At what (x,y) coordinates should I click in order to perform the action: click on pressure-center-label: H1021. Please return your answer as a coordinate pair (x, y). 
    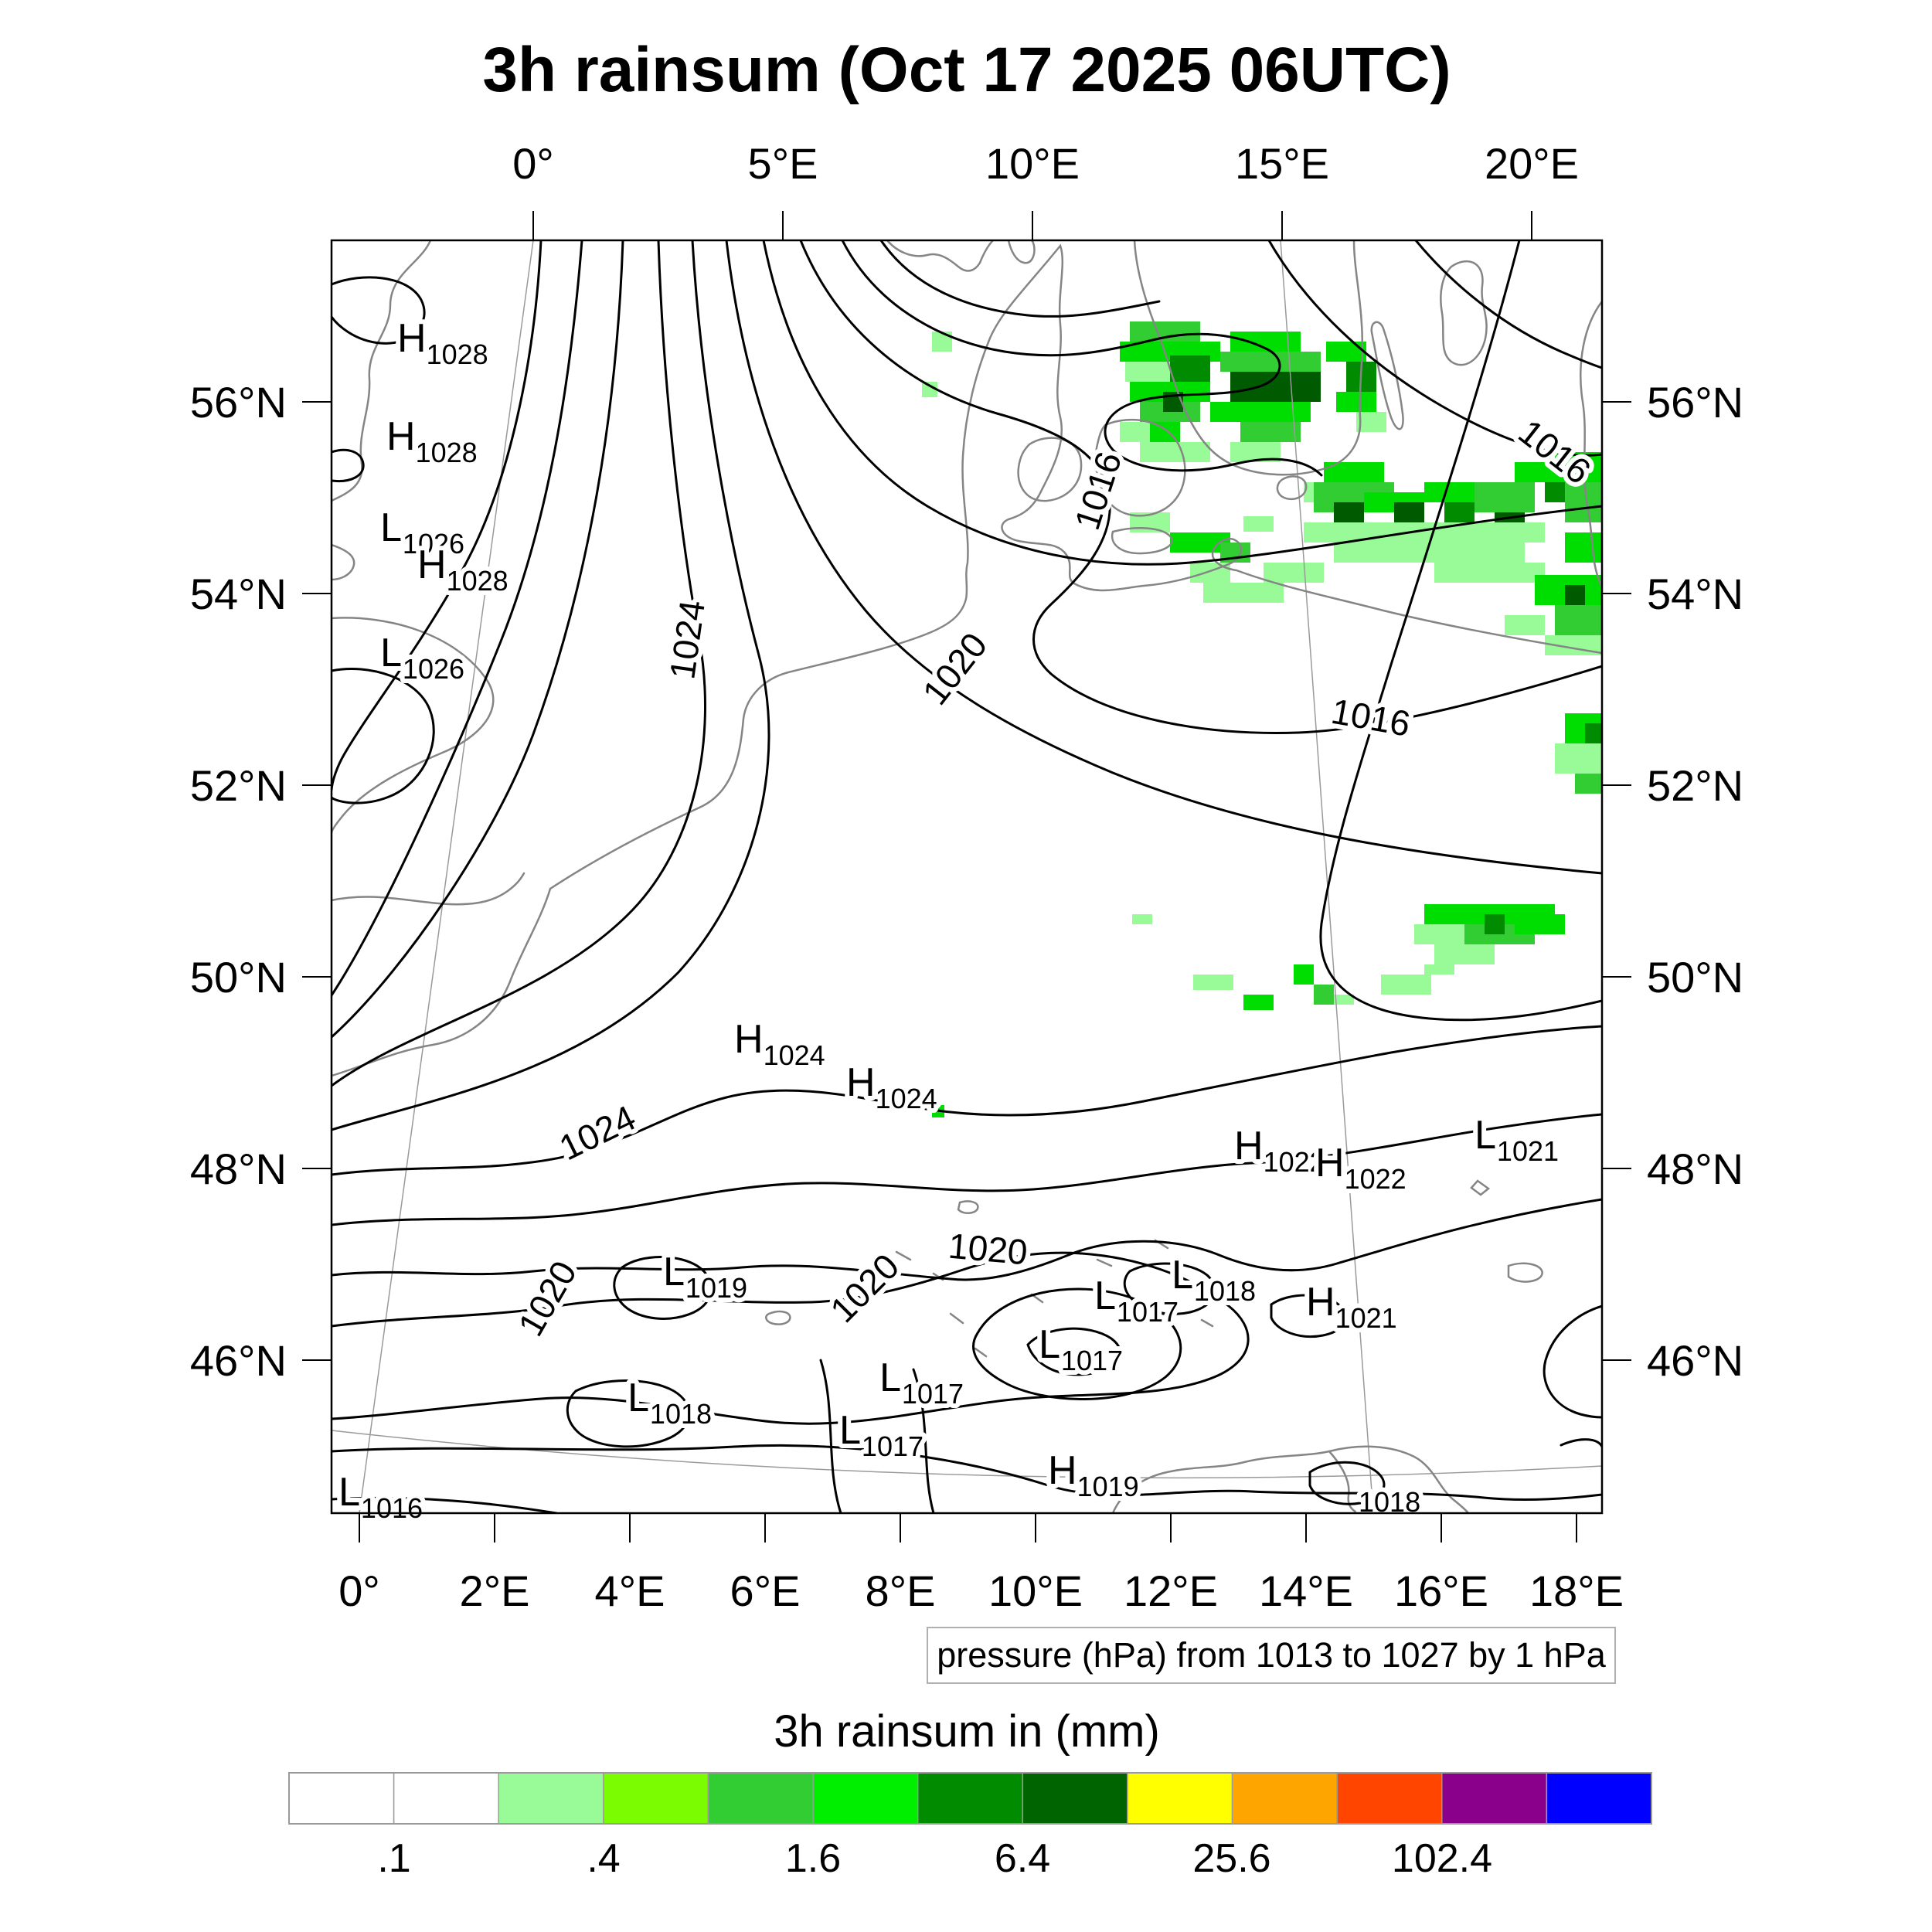
    Looking at the image, I should click on (1352, 1307).